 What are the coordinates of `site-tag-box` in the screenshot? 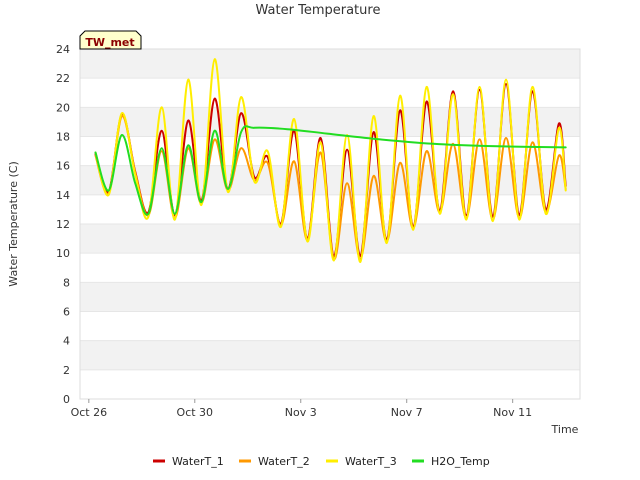 It's located at (110, 40).